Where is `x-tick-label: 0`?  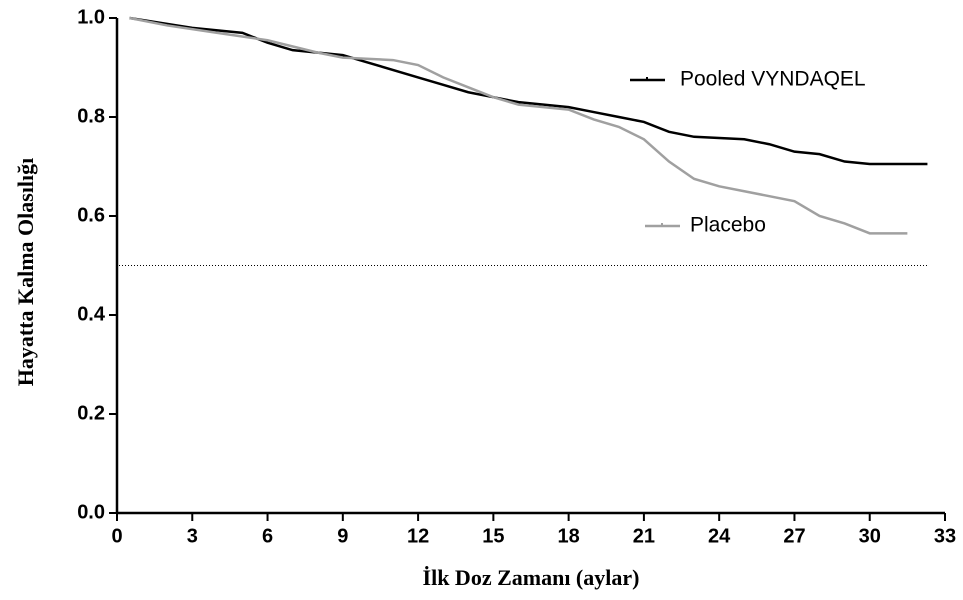
x-tick-label: 0 is located at coordinates (116, 536).